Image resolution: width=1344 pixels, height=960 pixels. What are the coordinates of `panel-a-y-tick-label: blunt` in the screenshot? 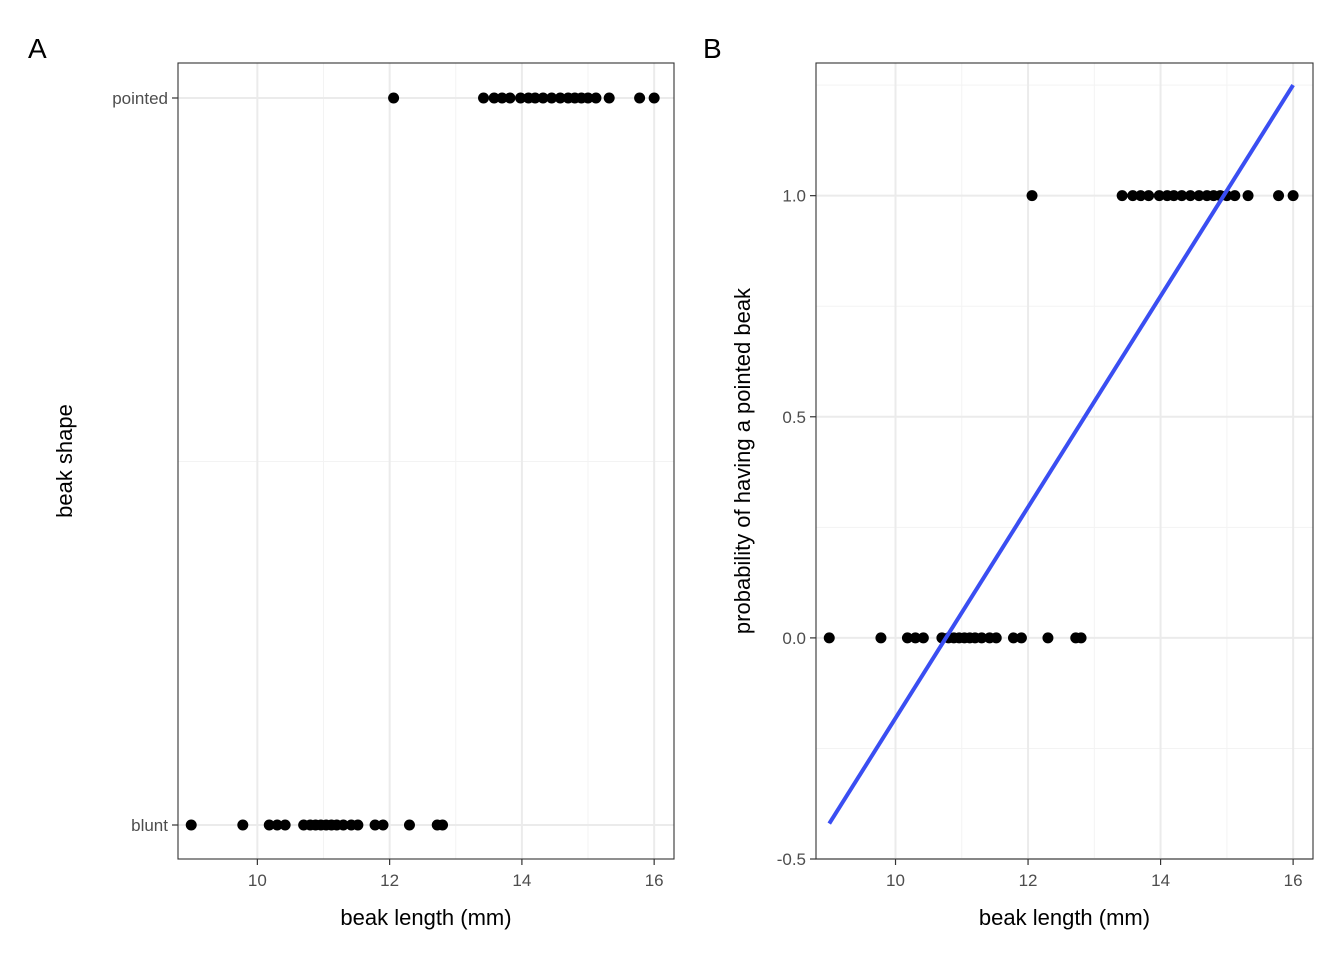 It's located at (149, 825).